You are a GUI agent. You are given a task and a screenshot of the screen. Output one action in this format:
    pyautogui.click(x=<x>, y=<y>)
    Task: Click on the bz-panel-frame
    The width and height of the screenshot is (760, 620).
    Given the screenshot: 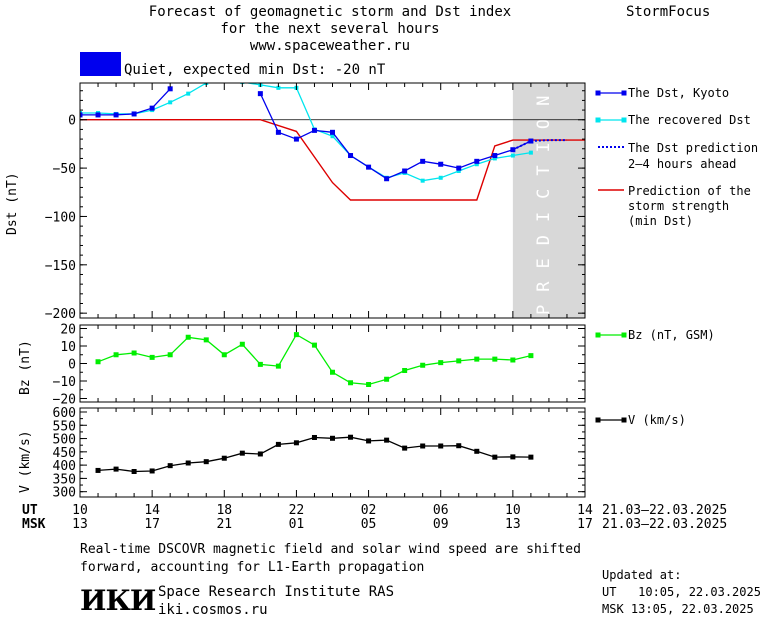 What is the action you would take?
    pyautogui.click(x=332, y=363)
    